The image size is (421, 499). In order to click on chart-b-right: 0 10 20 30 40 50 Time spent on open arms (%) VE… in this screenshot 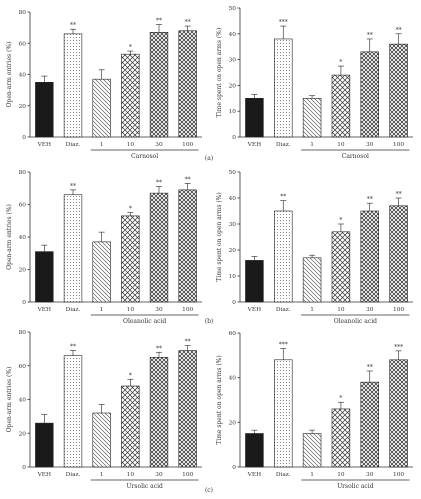, I will do `click(314, 247)`.